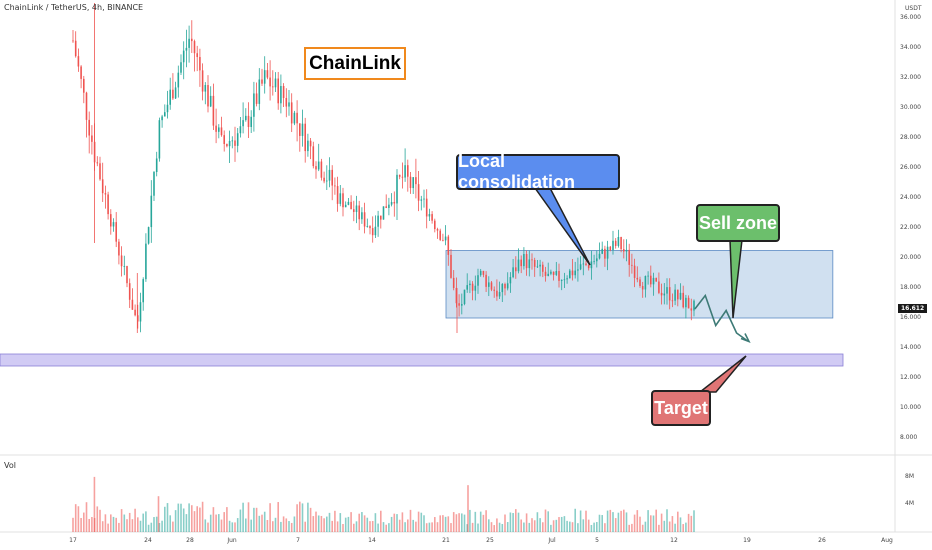 This screenshot has height=550, width=932. Describe the element at coordinates (822, 540) in the screenshot. I see `date-tick-label: 26` at that location.